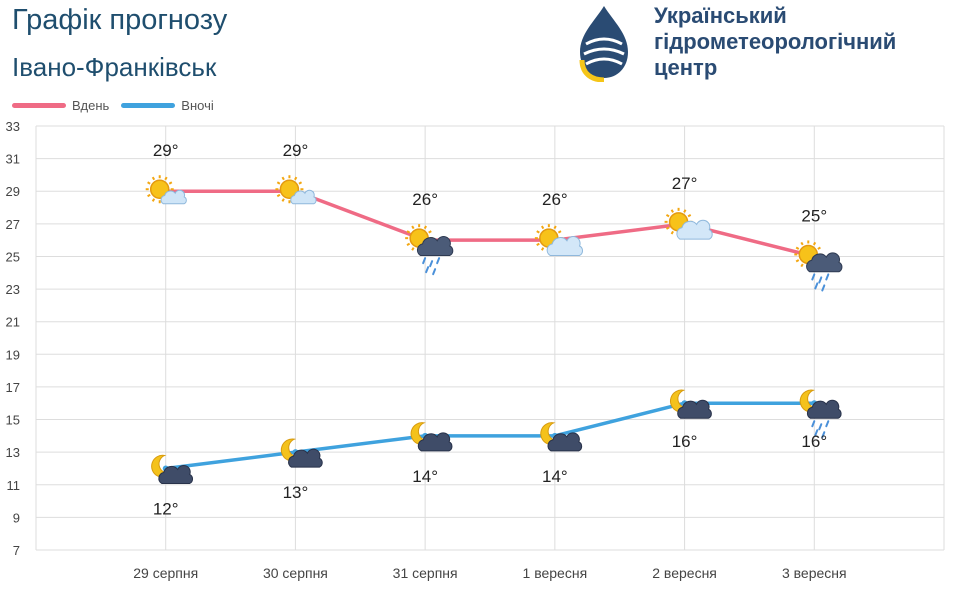  What do you see at coordinates (159, 189) in the screenshot?
I see `sun-disc` at bounding box center [159, 189].